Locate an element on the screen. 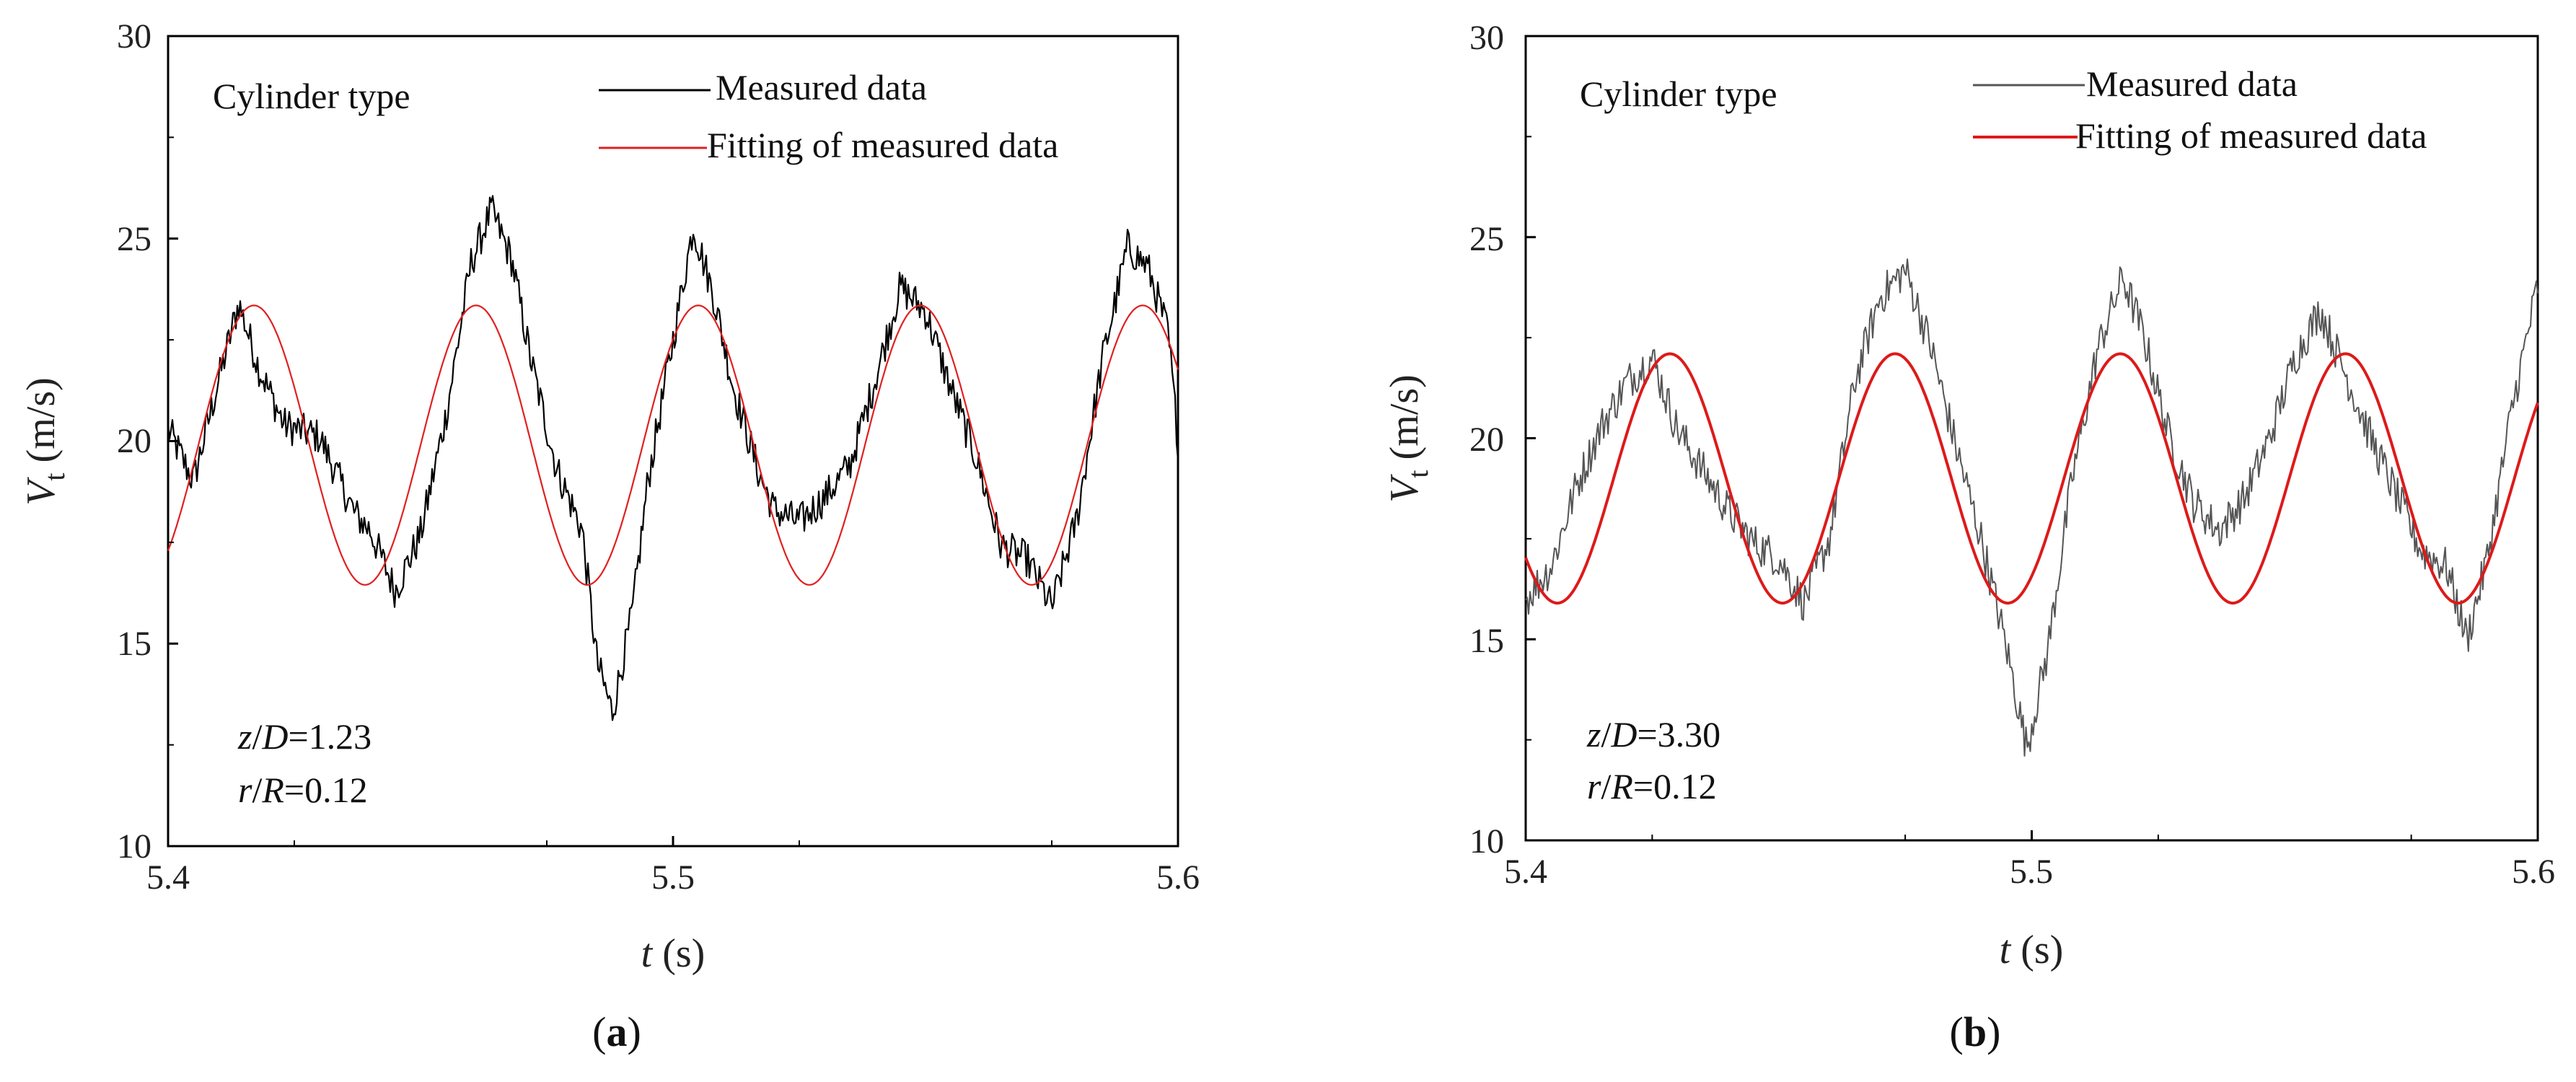 This screenshot has width=2576, height=1082. panel-caption-a: (a) is located at coordinates (616, 1031).